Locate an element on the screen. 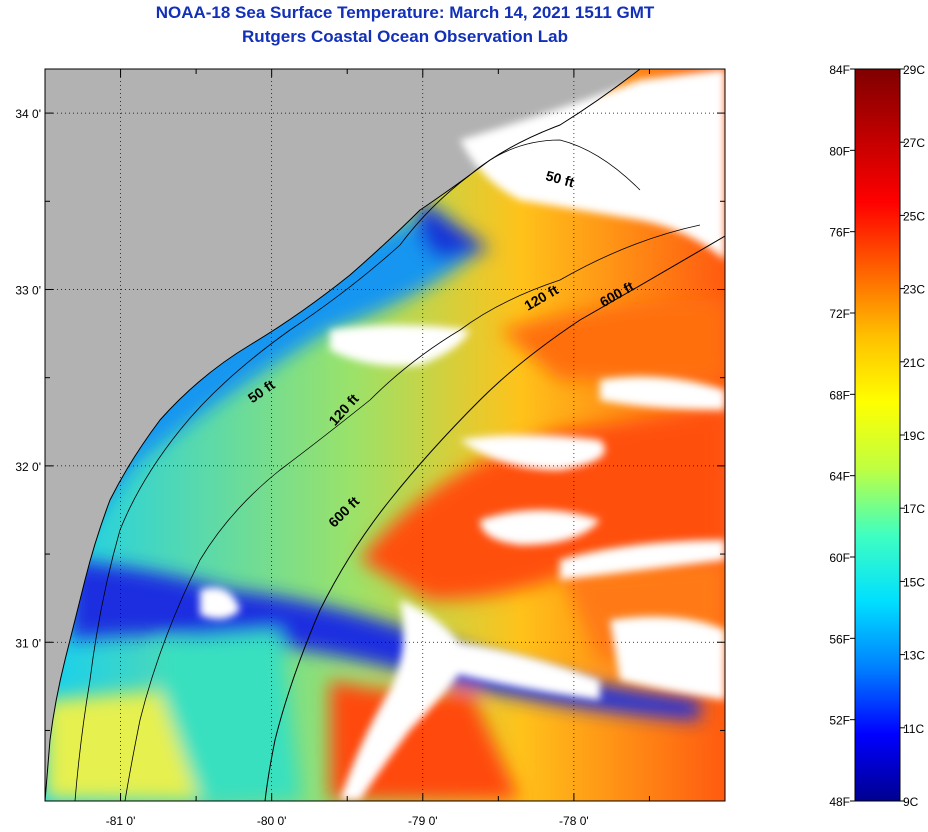  celsius-label: 21C is located at coordinates (914, 363).